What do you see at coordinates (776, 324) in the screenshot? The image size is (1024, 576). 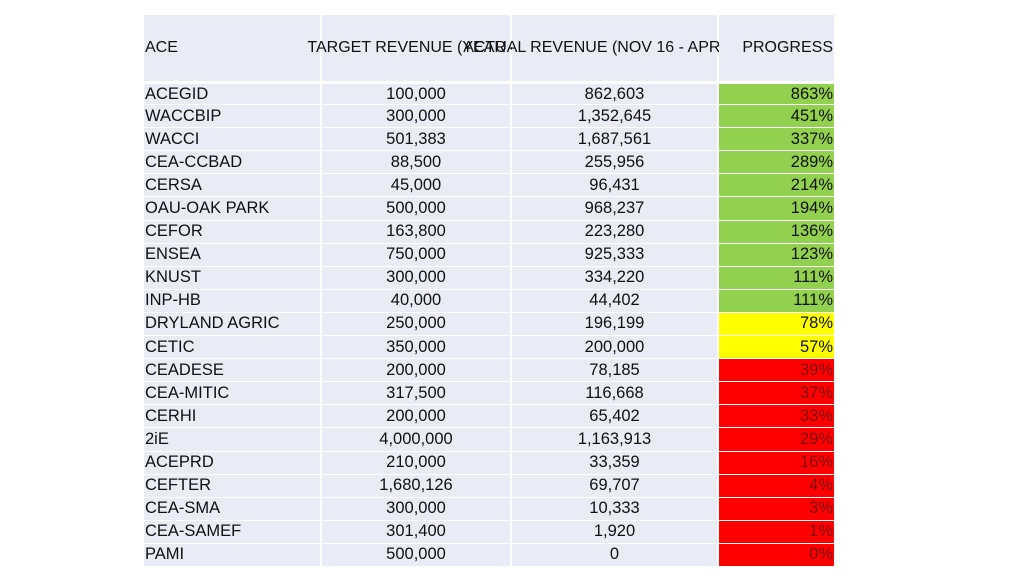 I see `progress-cell: 78%` at bounding box center [776, 324].